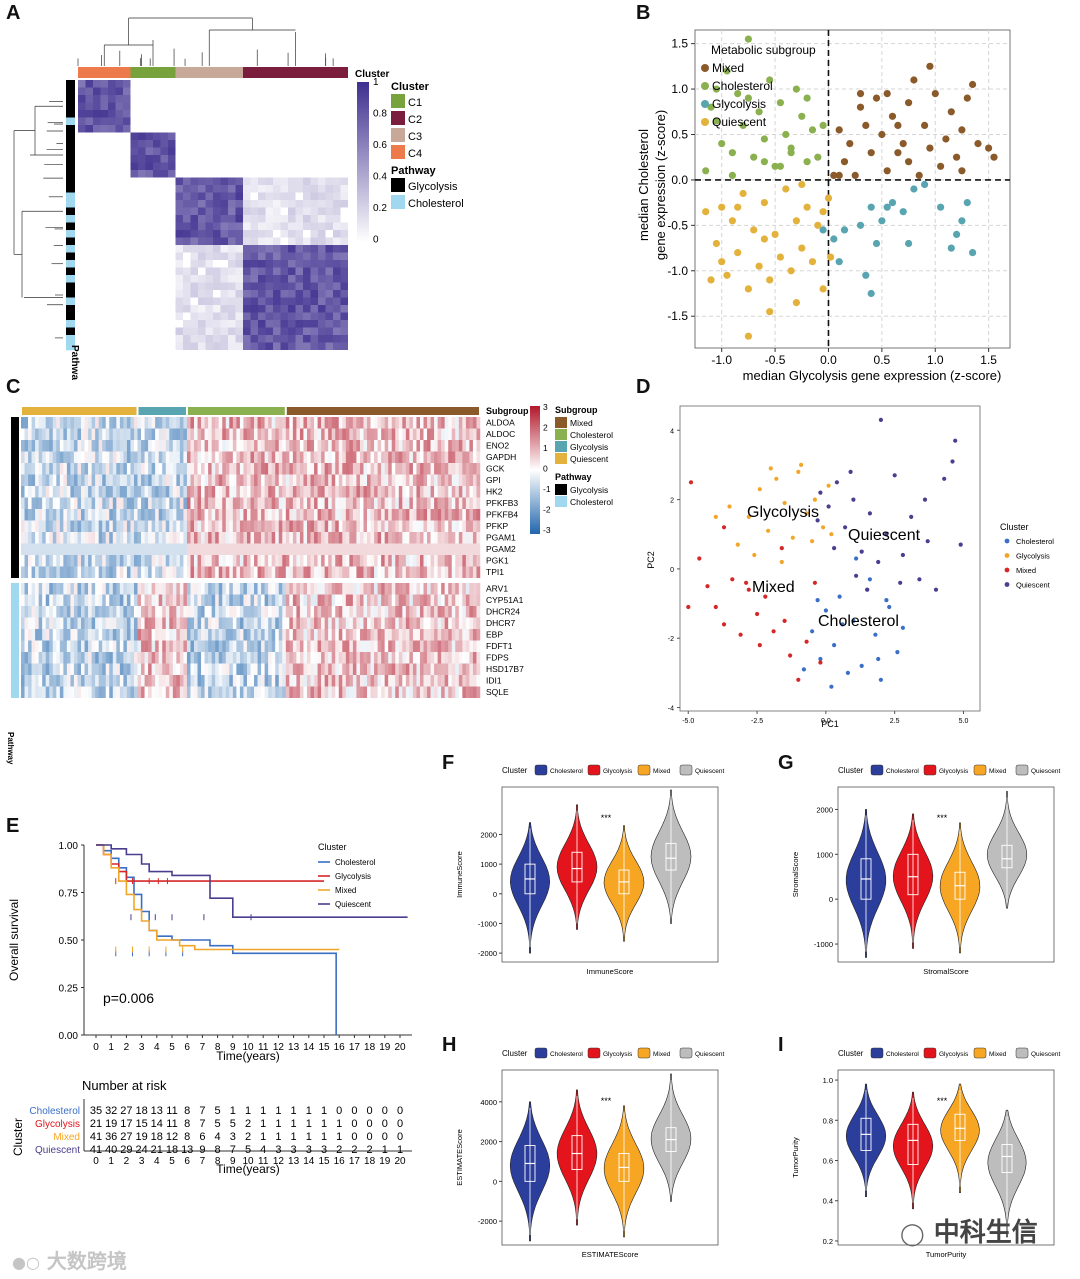 This screenshot has height=1279, width=1080. What do you see at coordinates (728, 68) in the screenshot?
I see `legend-label: Mixed` at bounding box center [728, 68].